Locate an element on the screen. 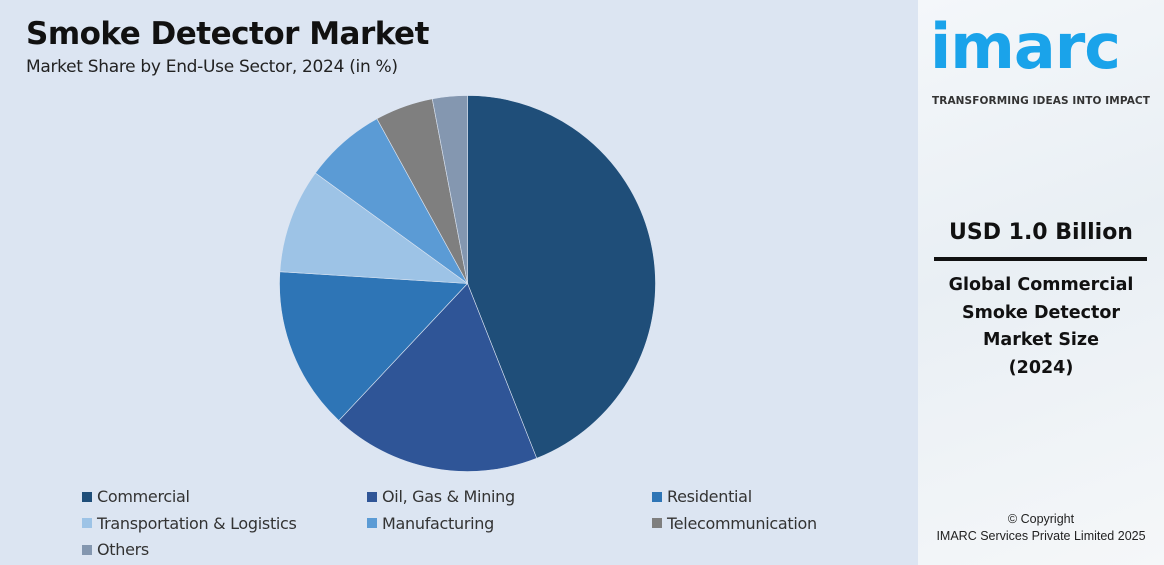 Image resolution: width=1164 pixels, height=565 pixels. legend-item: Oil, Gas & Mining is located at coordinates (441, 496).